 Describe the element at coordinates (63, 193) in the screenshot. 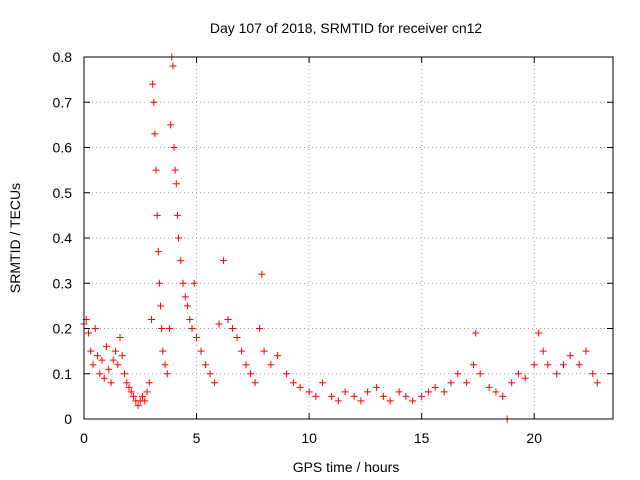

I see `y-tick-label: 0.5` at that location.